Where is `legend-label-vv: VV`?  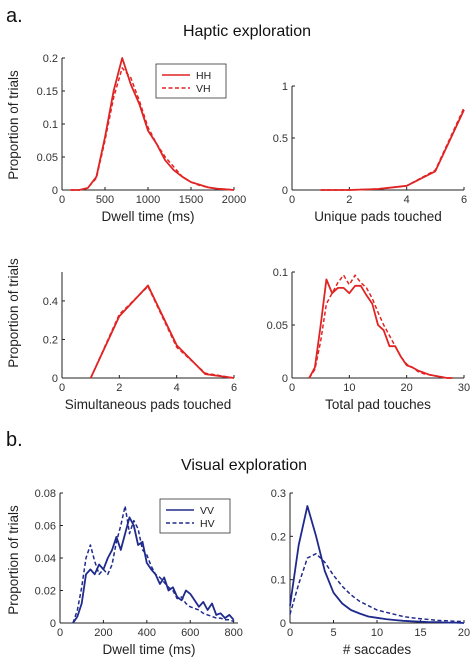 legend-label-vv: VV is located at coordinates (207, 511).